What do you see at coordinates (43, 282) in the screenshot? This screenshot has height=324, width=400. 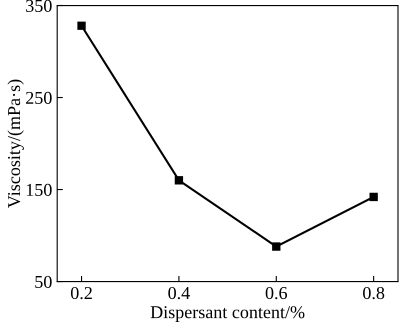 I see `y-tick-label: 50` at bounding box center [43, 282].